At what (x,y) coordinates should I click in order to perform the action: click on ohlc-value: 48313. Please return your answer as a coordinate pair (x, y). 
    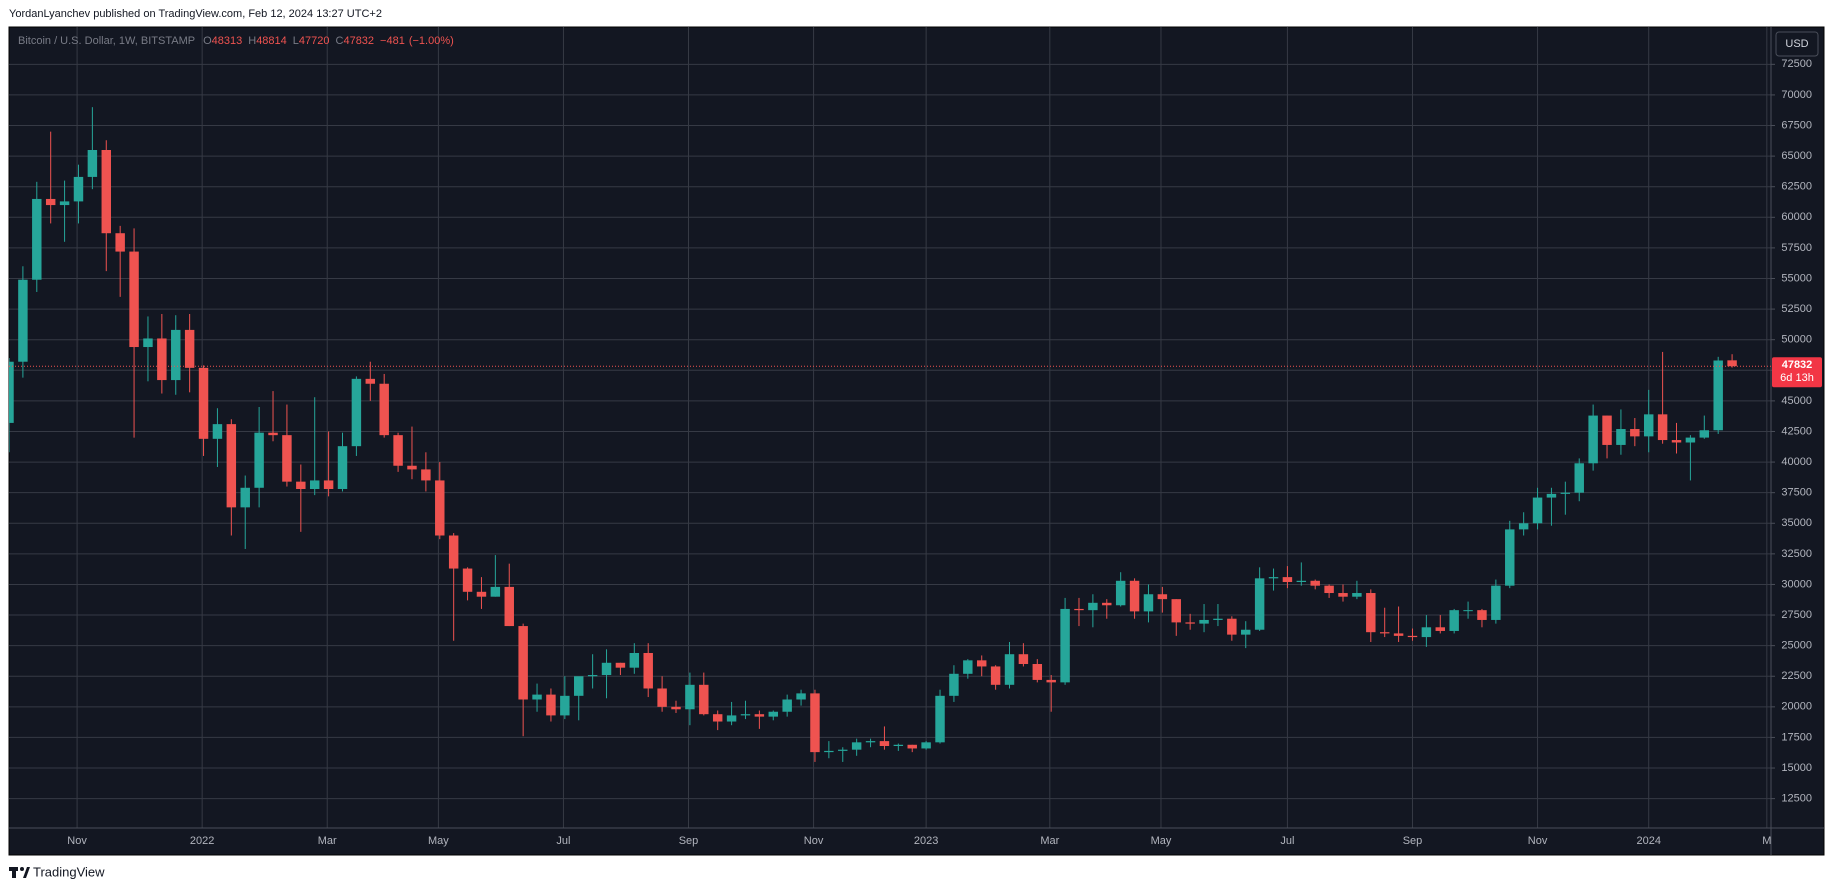
    Looking at the image, I should click on (227, 41).